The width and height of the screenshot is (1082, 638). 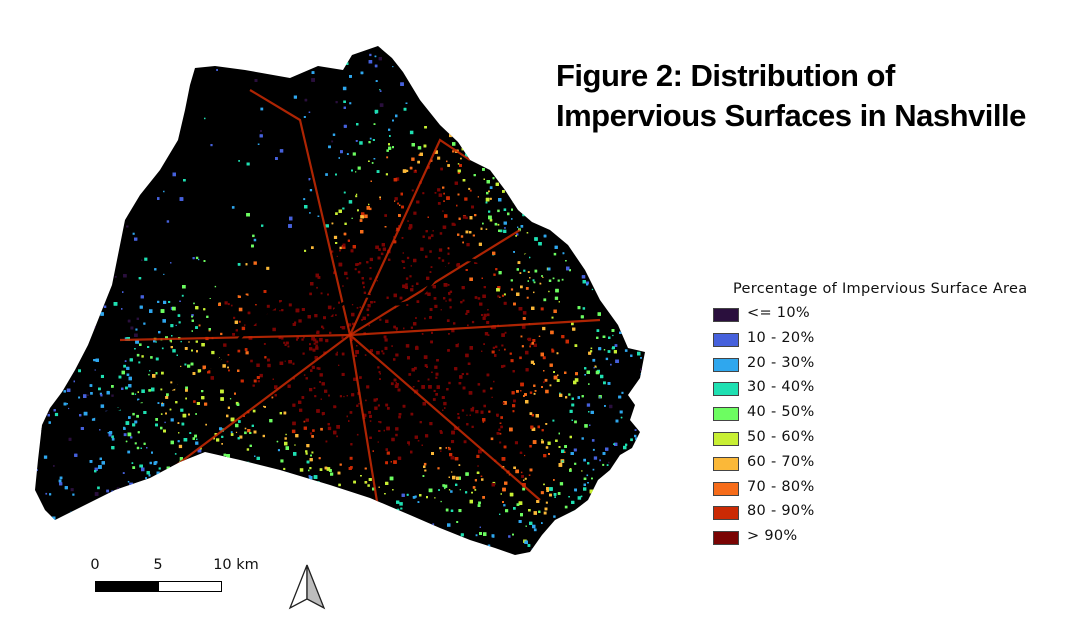 What do you see at coordinates (307, 587) in the screenshot?
I see `north-arrow-icon` at bounding box center [307, 587].